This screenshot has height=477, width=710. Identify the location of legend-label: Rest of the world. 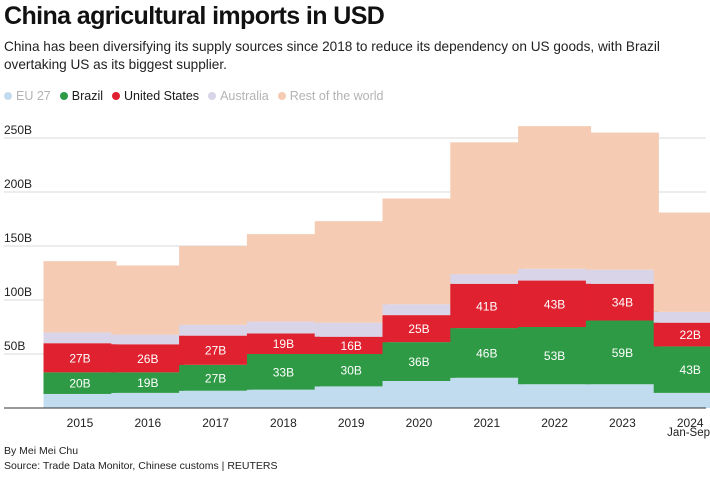
(336, 96).